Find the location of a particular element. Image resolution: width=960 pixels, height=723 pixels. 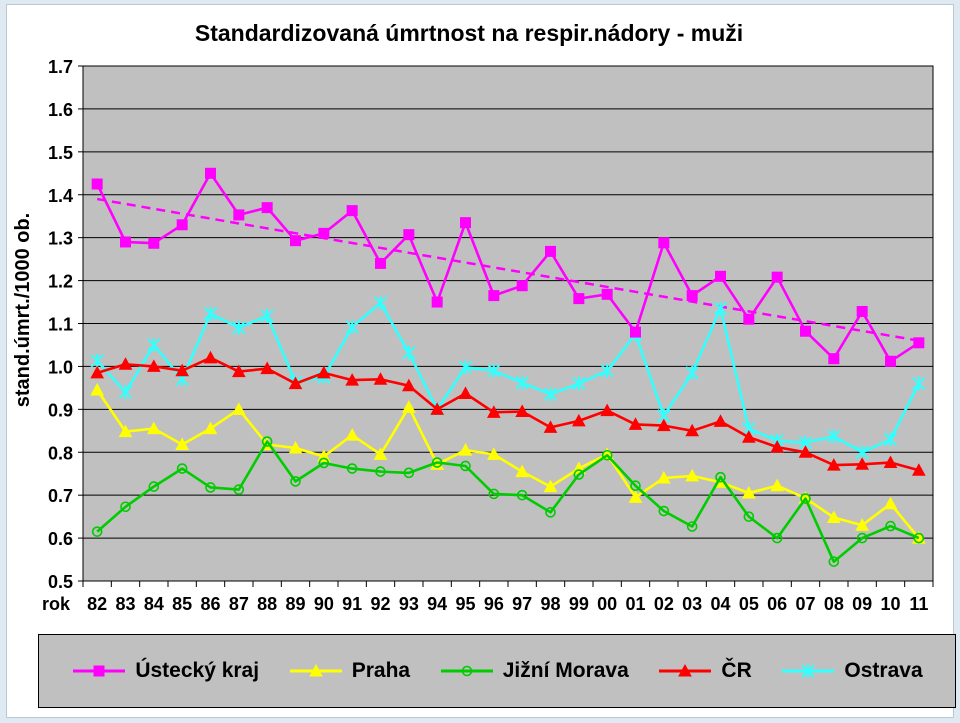

y-tick-label: 1.7 is located at coordinates (60, 67).